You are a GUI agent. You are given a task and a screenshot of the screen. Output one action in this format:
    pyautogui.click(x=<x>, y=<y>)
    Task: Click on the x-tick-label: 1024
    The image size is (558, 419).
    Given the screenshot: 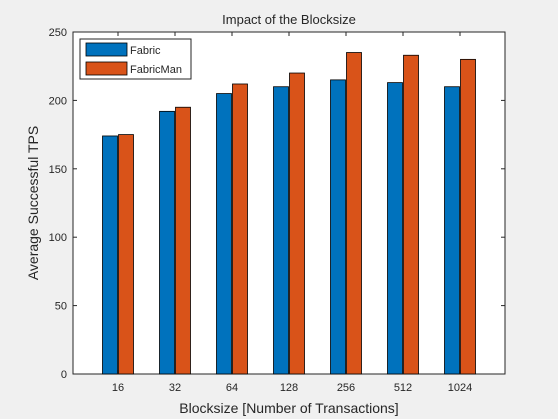 What is the action you would take?
    pyautogui.click(x=460, y=388)
    